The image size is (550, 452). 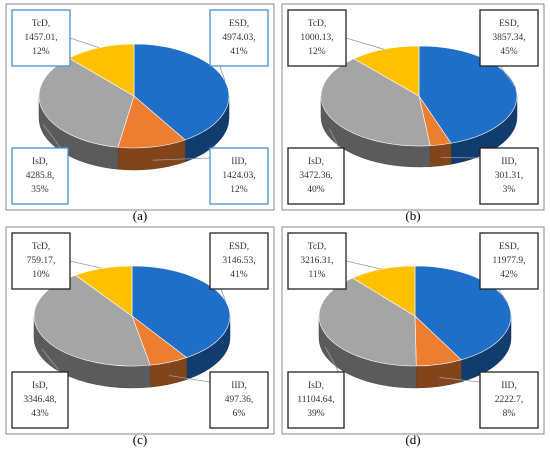 What do you see at coordinates (140, 439) in the screenshot?
I see `panel-caption: (c)` at bounding box center [140, 439].